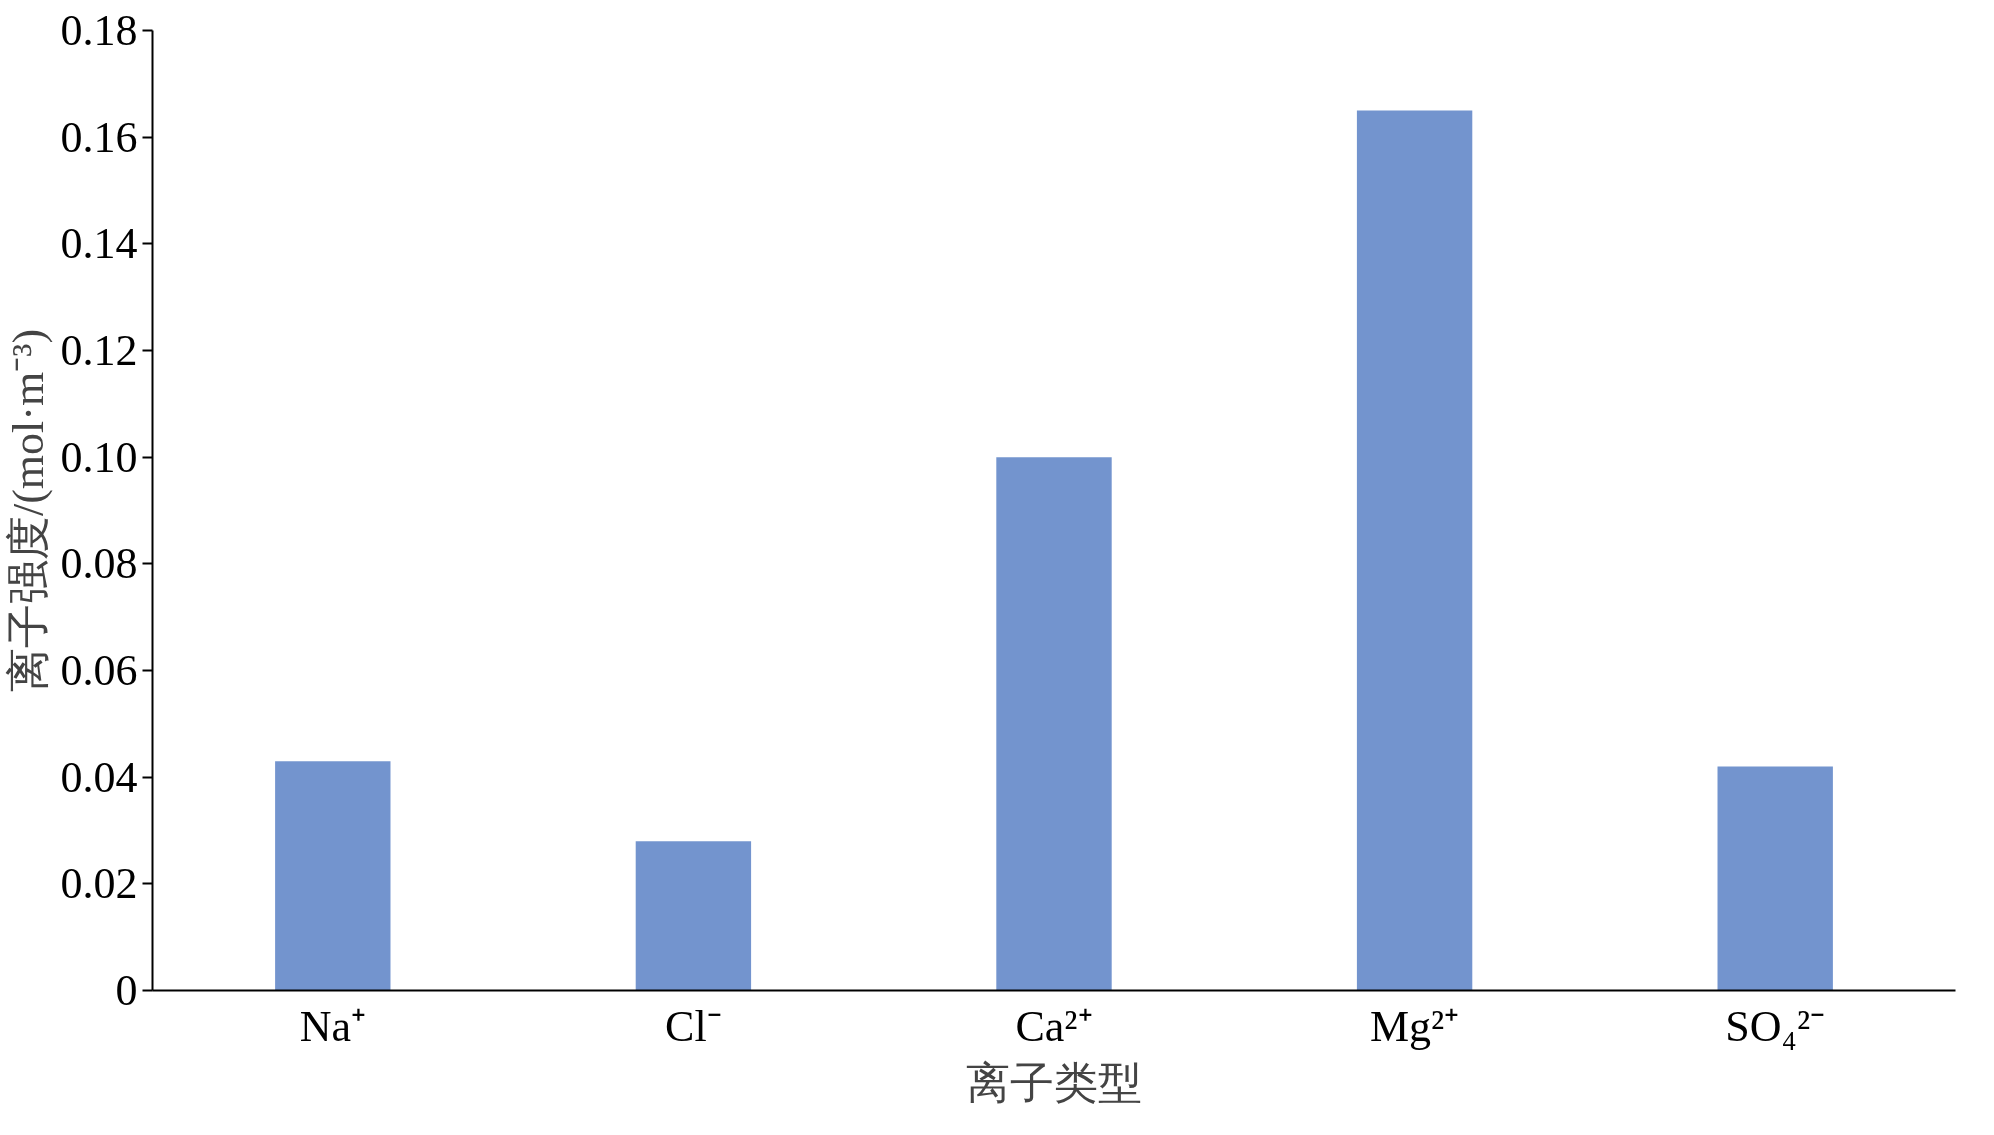 The image size is (1994, 1135). Describe the element at coordinates (1054, 1026) in the screenshot. I see `x-tick-label: Ca²⁺` at that location.